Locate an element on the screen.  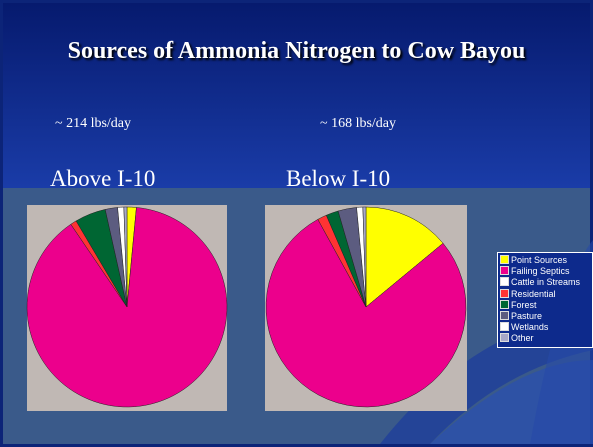
legend-label: Point Sources is located at coordinates (539, 260).